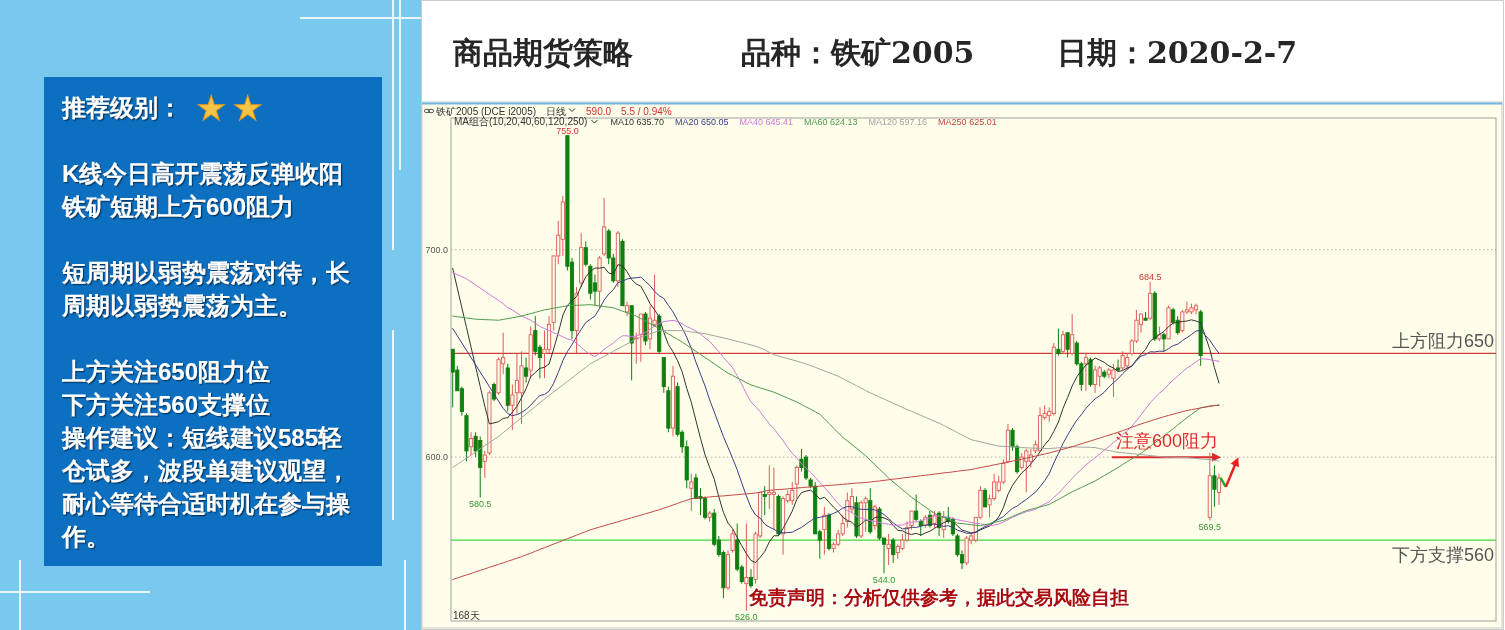 The height and width of the screenshot is (630, 1505). Describe the element at coordinates (884, 579) in the screenshot. I see `annotation: 544.0` at that location.